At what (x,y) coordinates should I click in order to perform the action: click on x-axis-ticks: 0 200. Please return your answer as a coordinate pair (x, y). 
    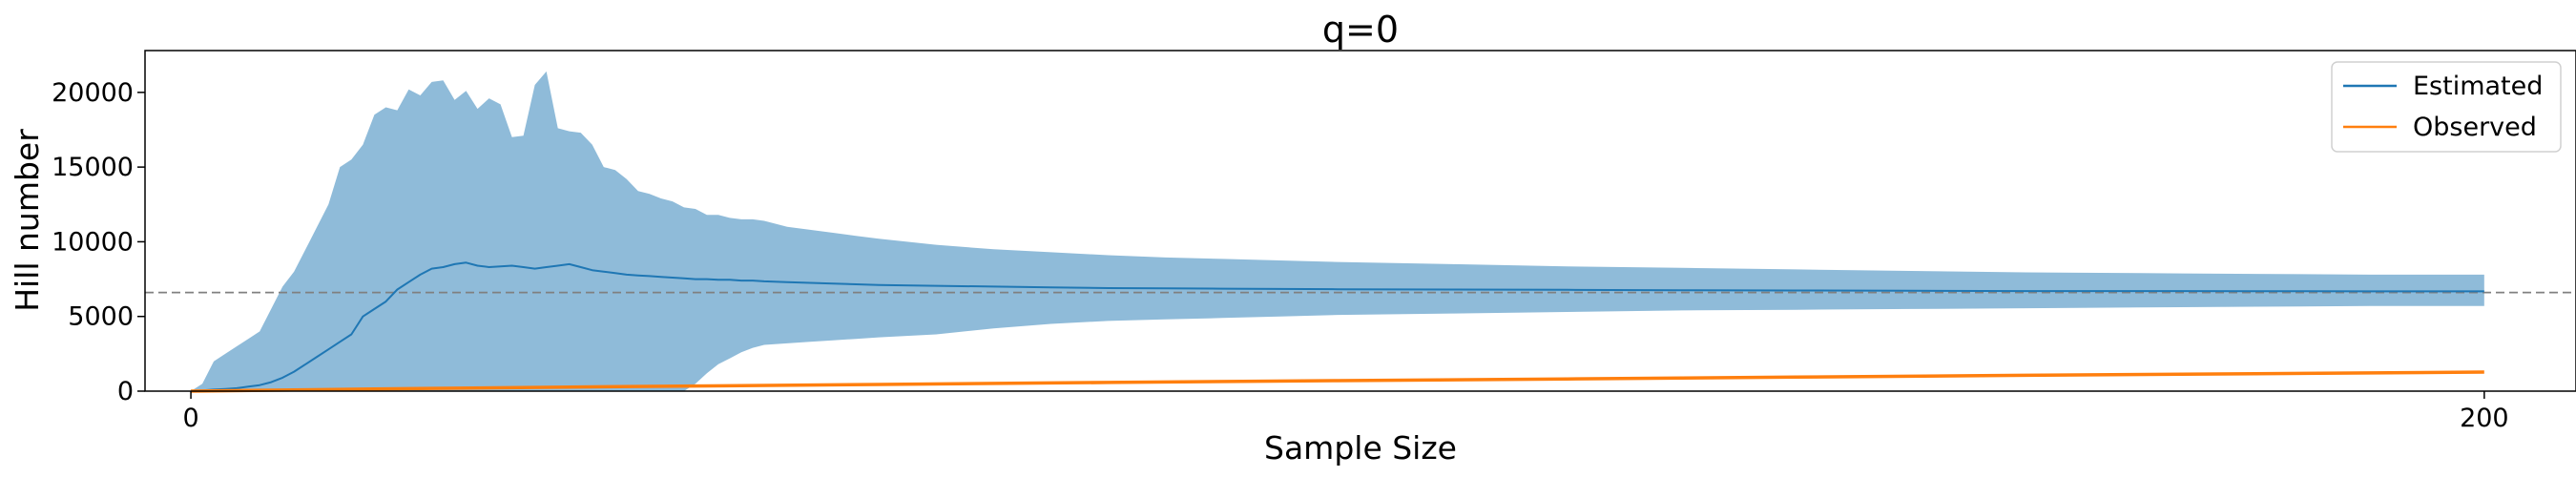
    Looking at the image, I should click on (1345, 412).